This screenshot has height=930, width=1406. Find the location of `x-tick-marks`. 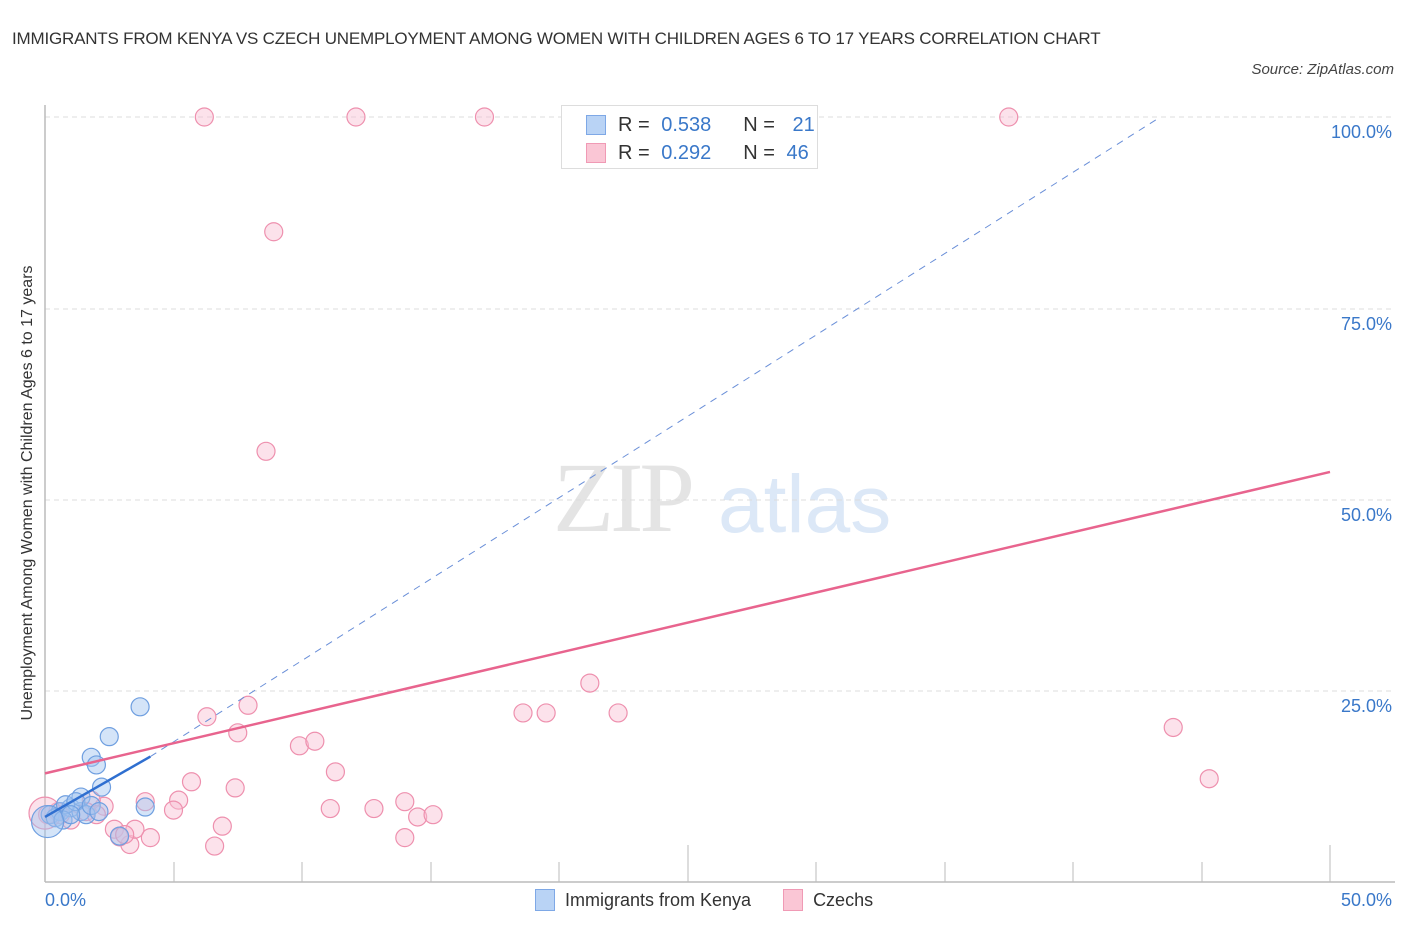

x-tick-marks is located at coordinates (752, 863).